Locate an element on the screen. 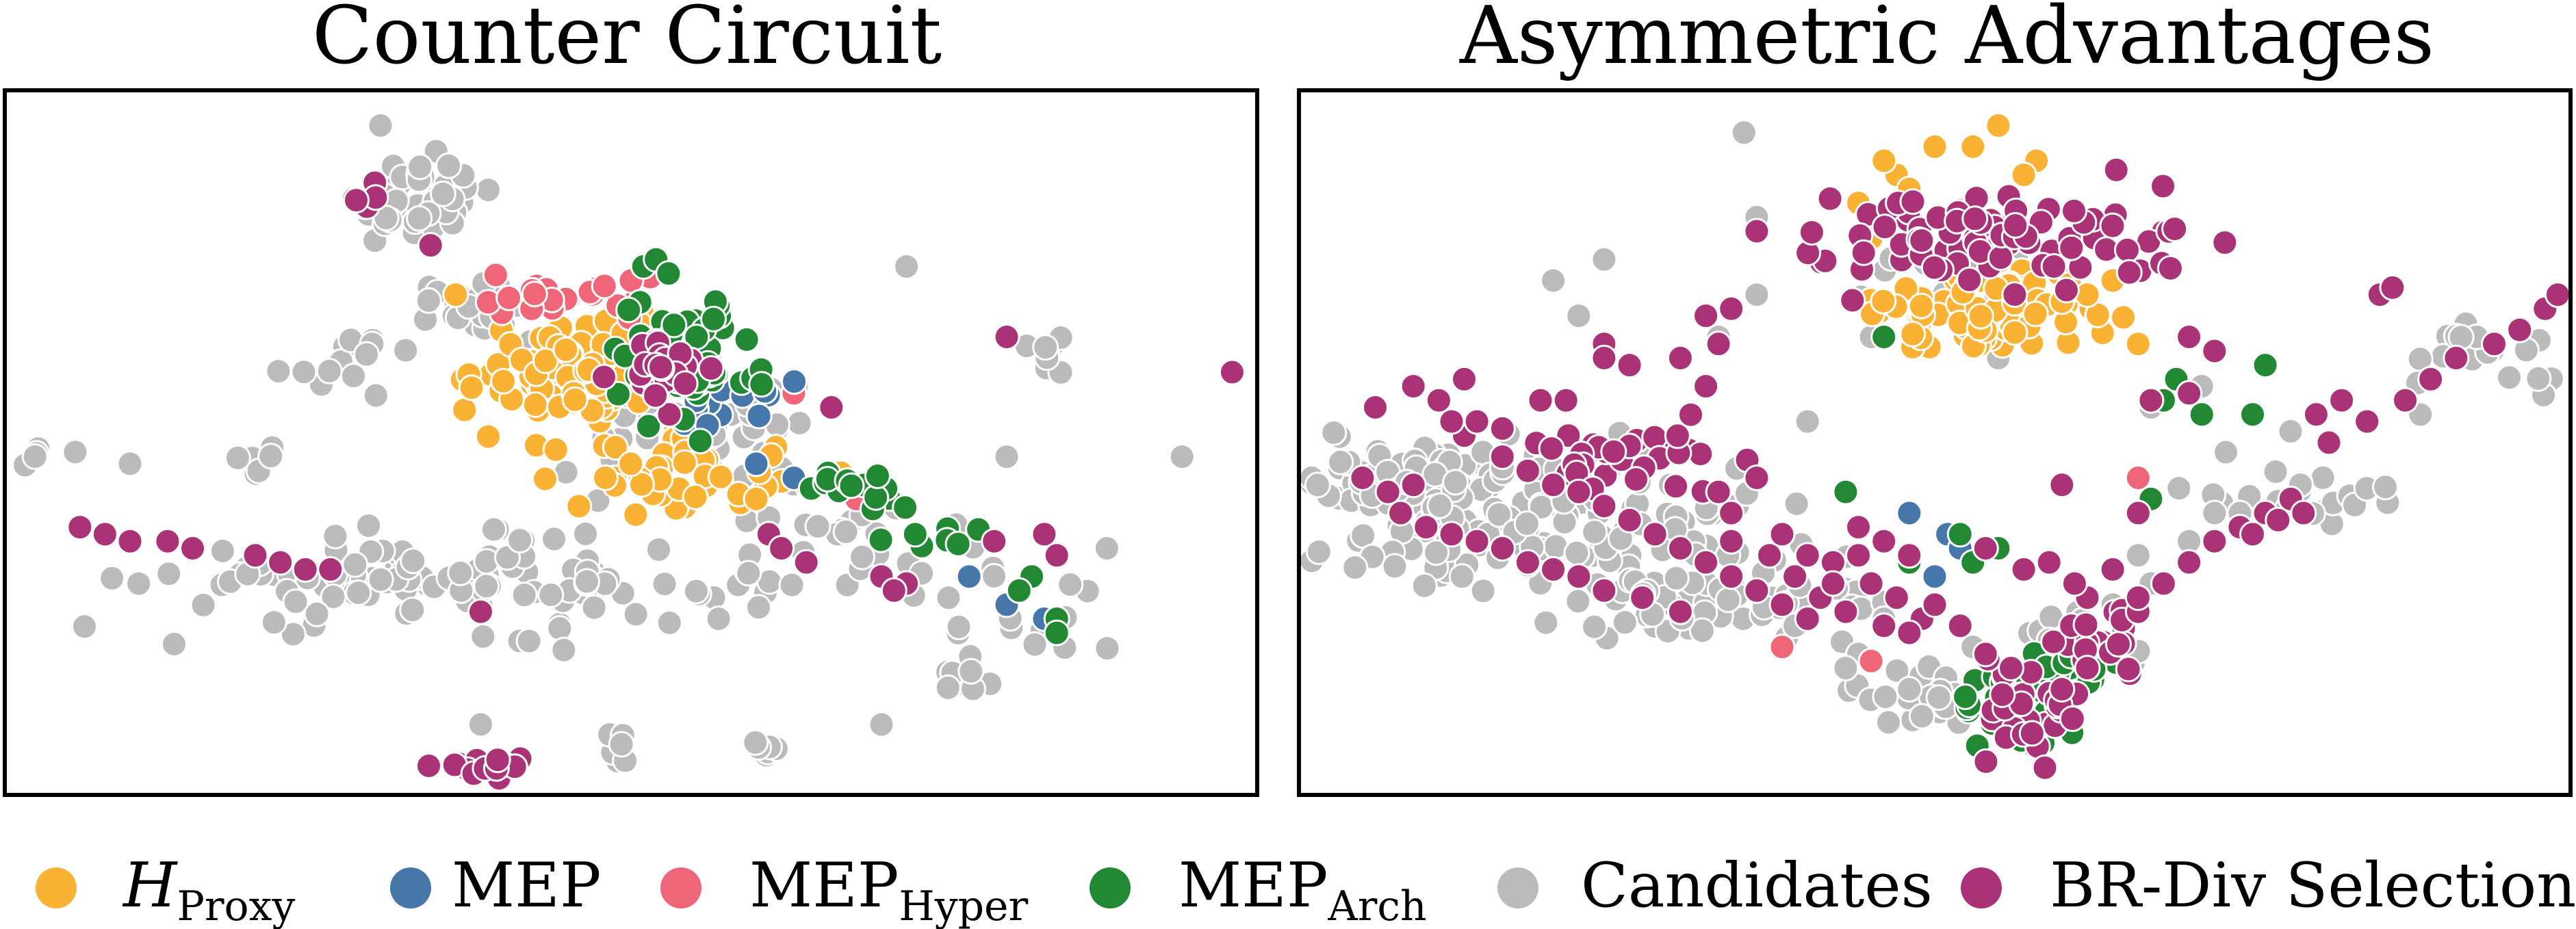  legend-label-candidates: Candidates is located at coordinates (1757, 885).